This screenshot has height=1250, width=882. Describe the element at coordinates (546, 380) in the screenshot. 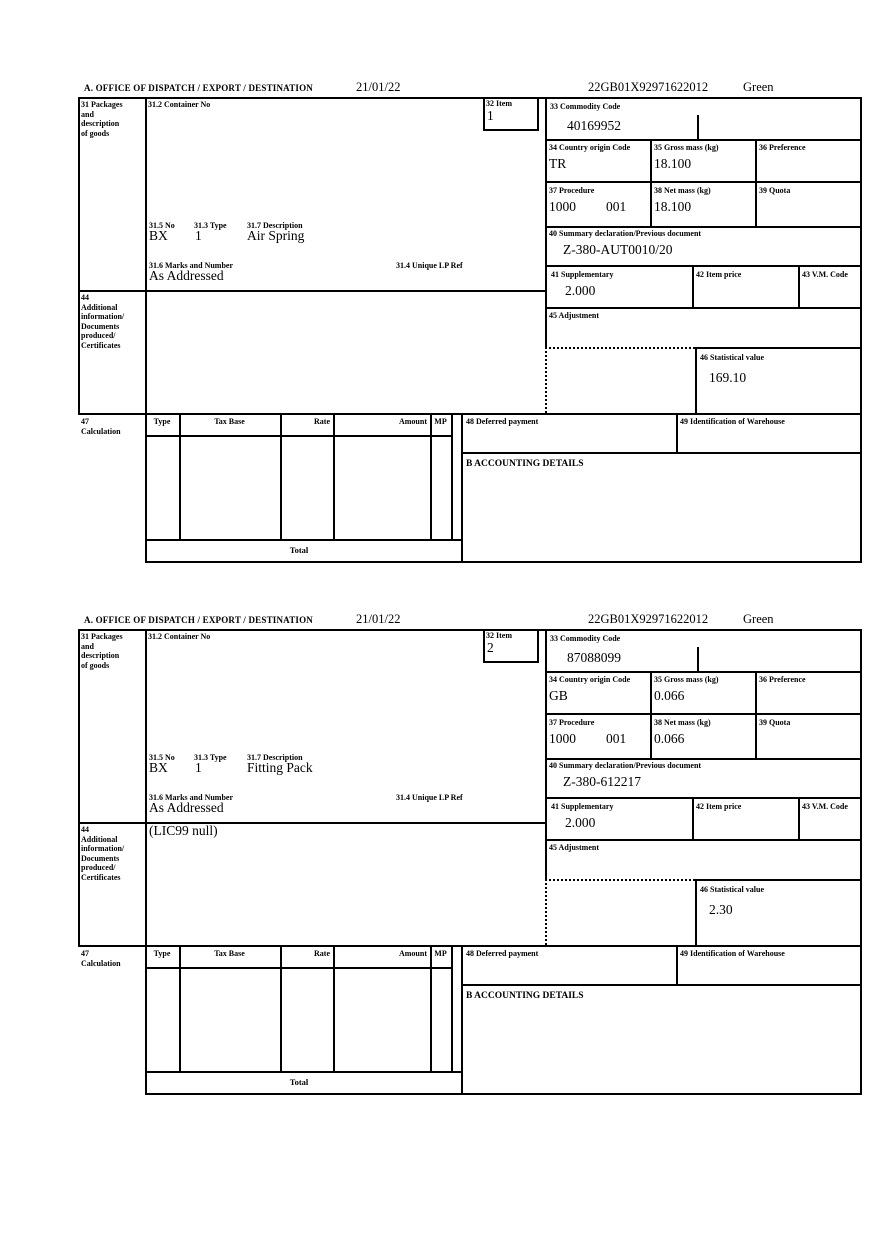

I see `dashed-divider-vertical` at that location.